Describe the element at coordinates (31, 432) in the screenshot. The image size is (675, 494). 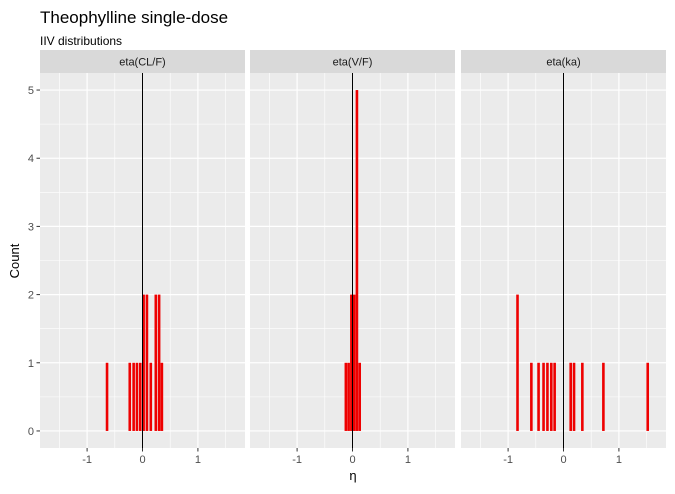
I see `y-tick-label: 0` at that location.